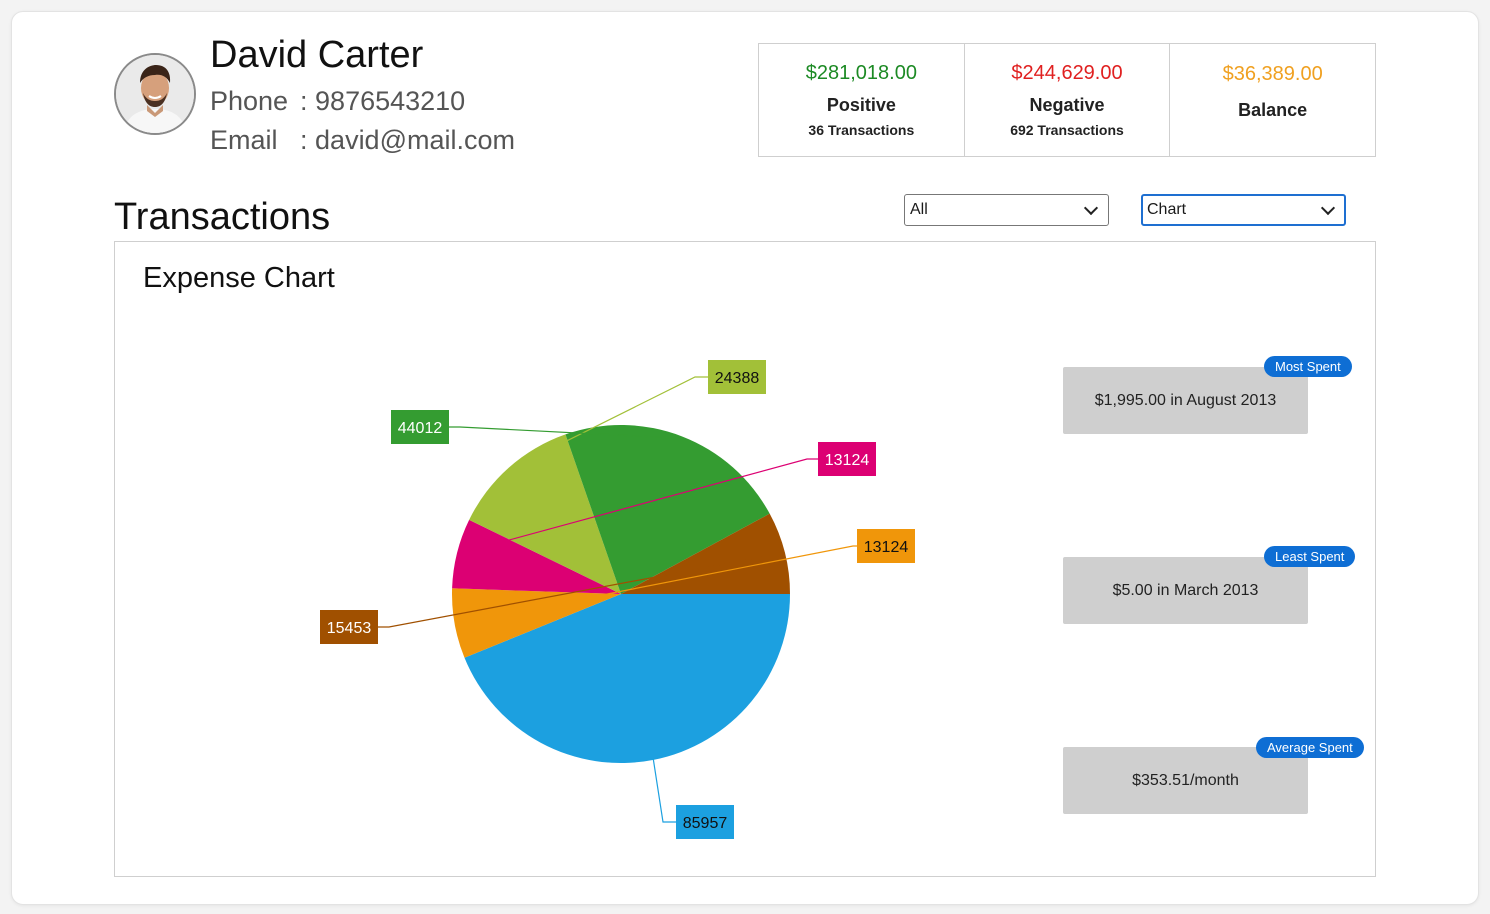 The width and height of the screenshot is (1490, 914). I want to click on pie-data-label: 44012, so click(420, 428).